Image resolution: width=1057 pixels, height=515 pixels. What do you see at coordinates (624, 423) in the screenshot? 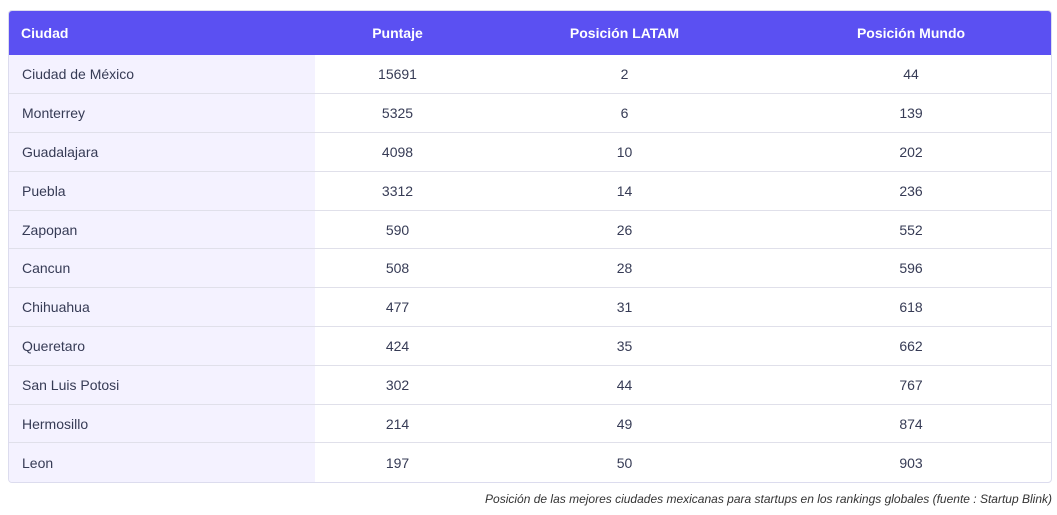
I see `cell-latam: 49` at bounding box center [624, 423].